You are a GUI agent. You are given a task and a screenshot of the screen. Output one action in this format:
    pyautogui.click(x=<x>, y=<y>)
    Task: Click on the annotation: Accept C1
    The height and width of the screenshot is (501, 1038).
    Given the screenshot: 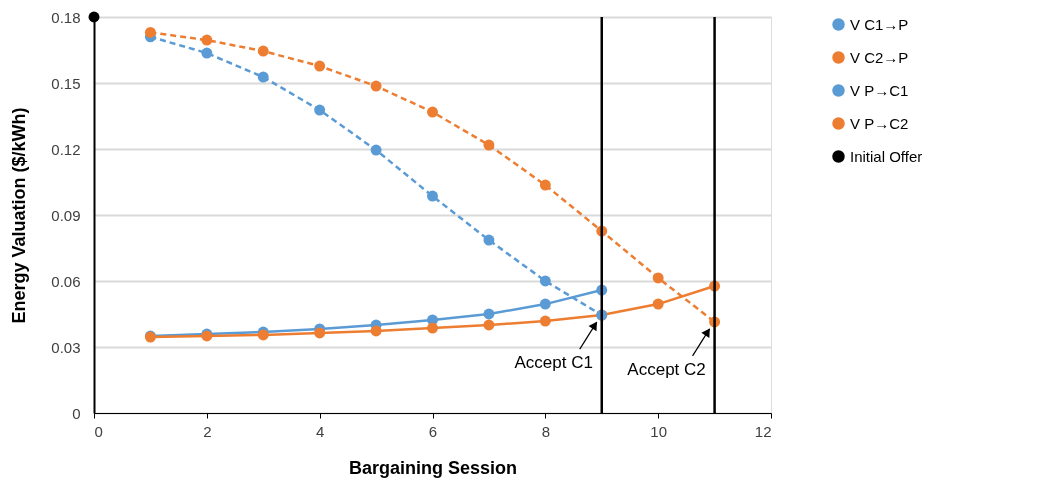 What is the action you would take?
    pyautogui.click(x=553, y=363)
    